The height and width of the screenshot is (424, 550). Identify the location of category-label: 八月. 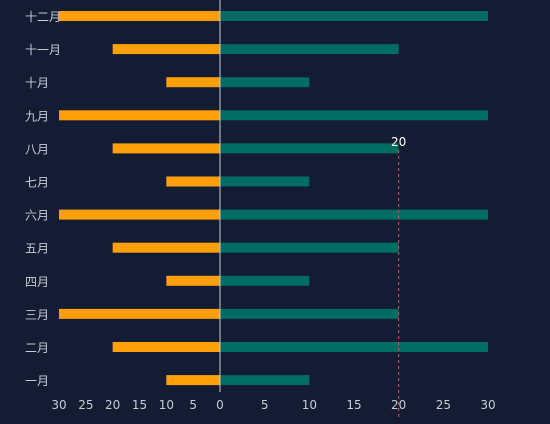
(37, 149).